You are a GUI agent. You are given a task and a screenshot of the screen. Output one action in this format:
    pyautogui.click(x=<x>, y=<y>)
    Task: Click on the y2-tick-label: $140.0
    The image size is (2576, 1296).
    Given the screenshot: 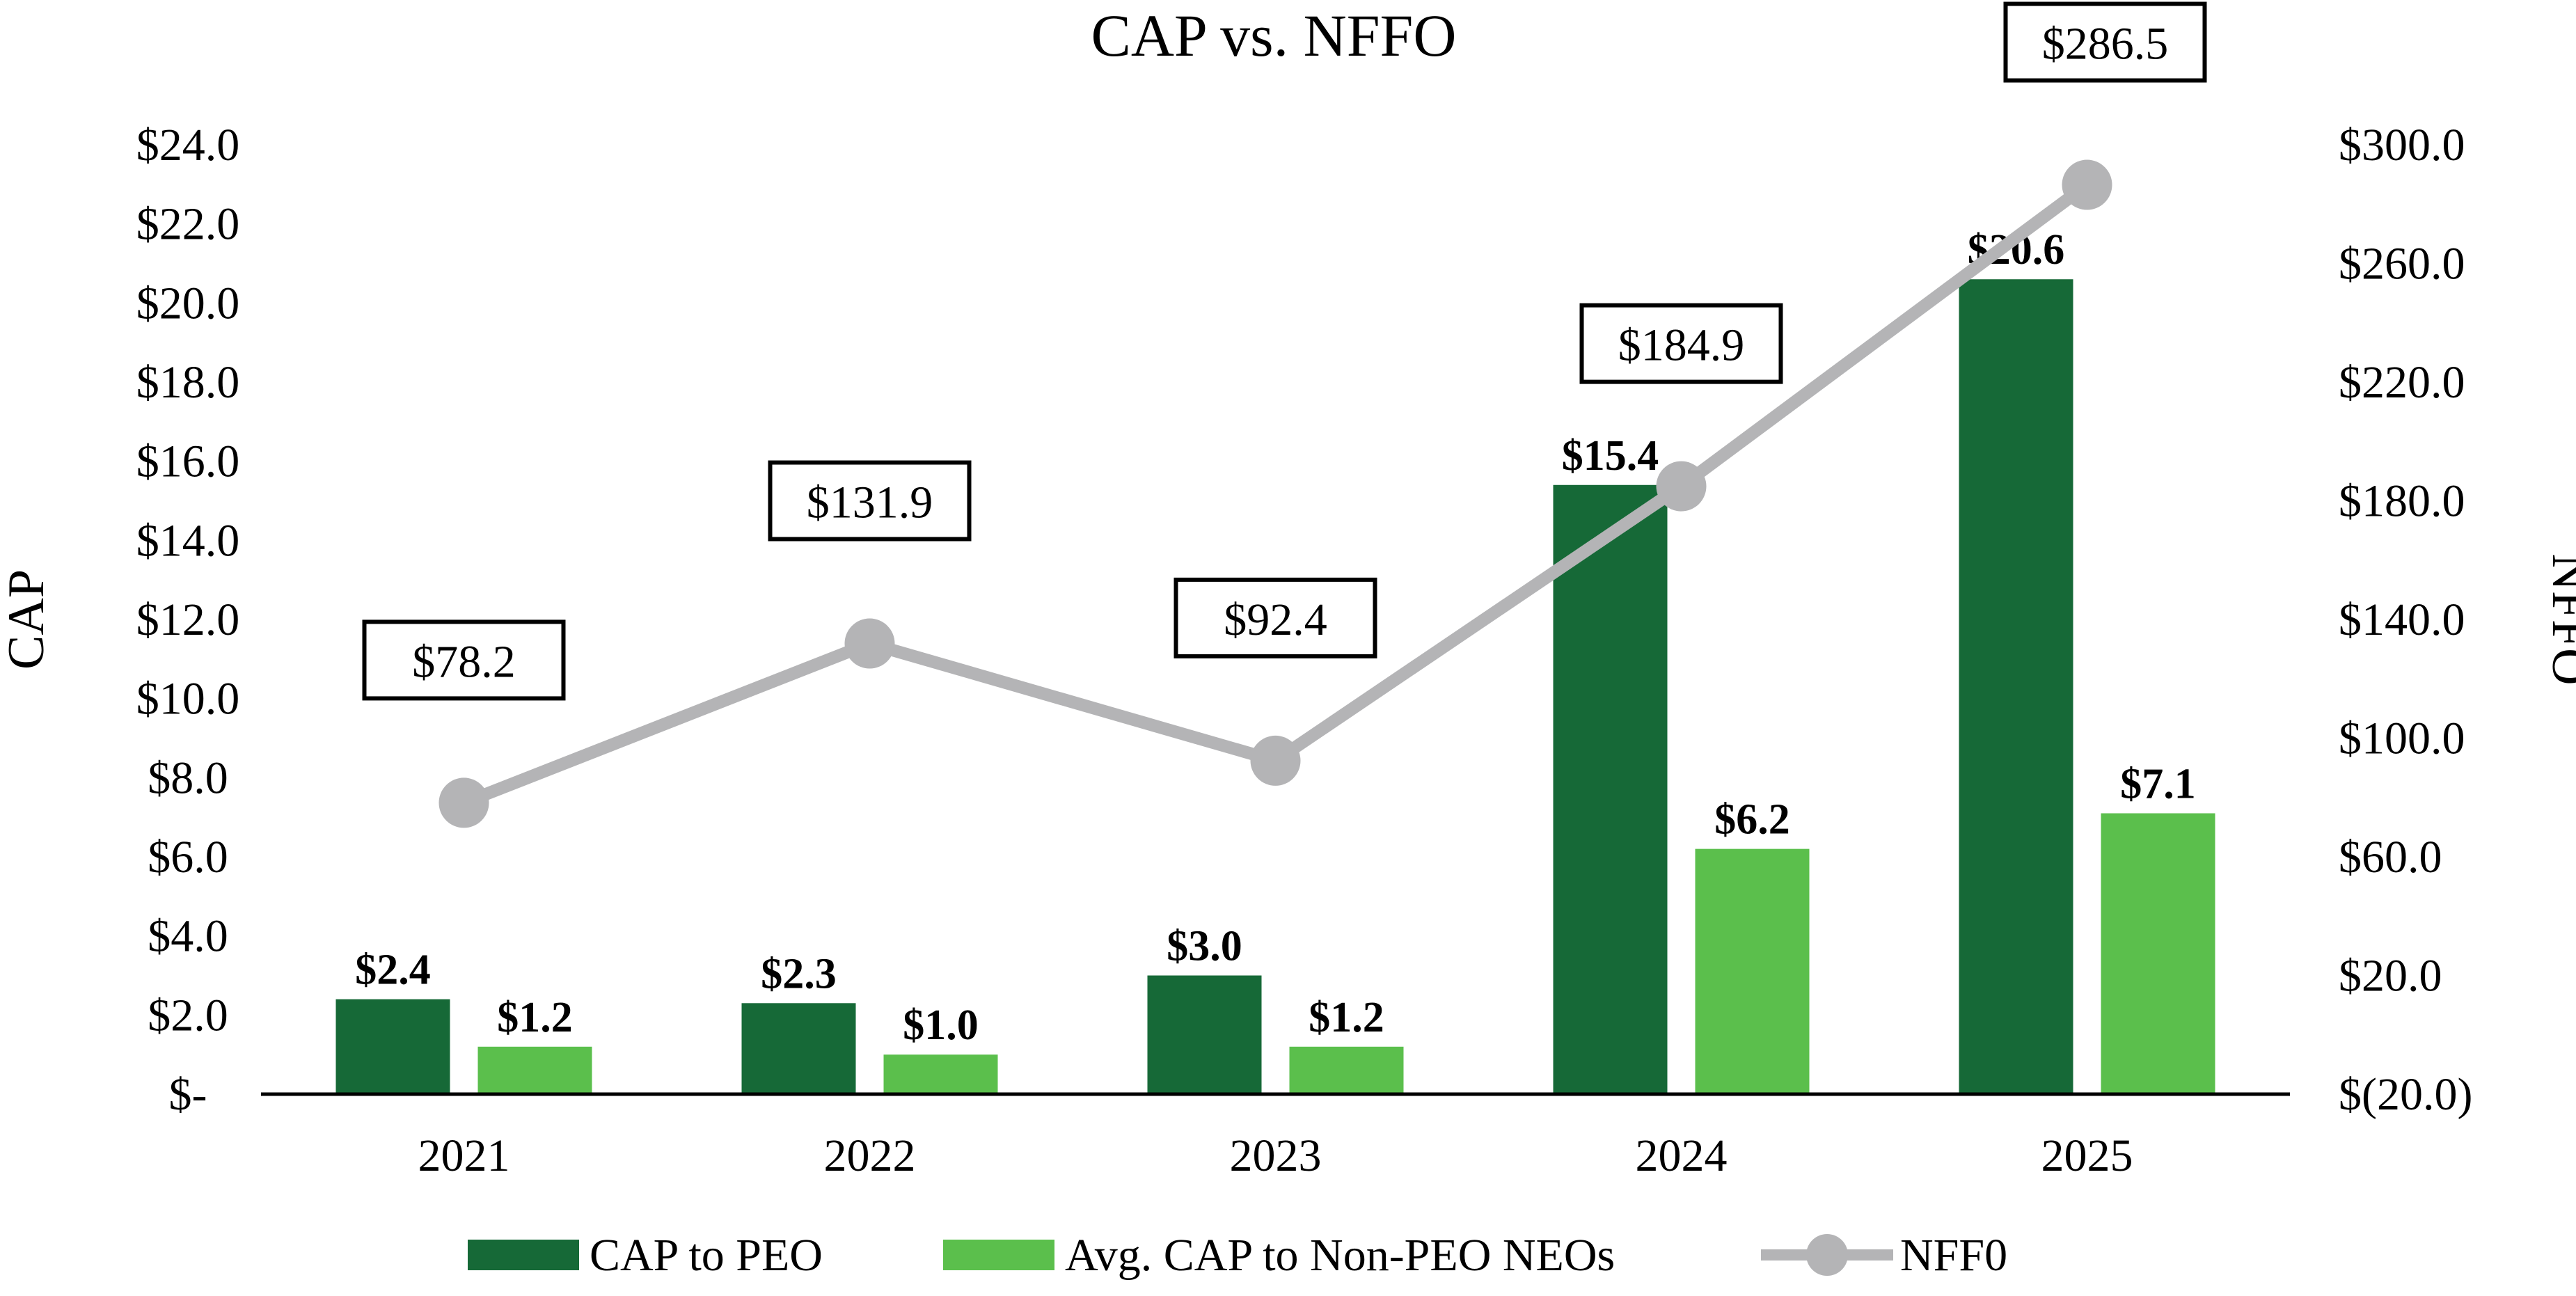 What is the action you would take?
    pyautogui.click(x=2402, y=619)
    